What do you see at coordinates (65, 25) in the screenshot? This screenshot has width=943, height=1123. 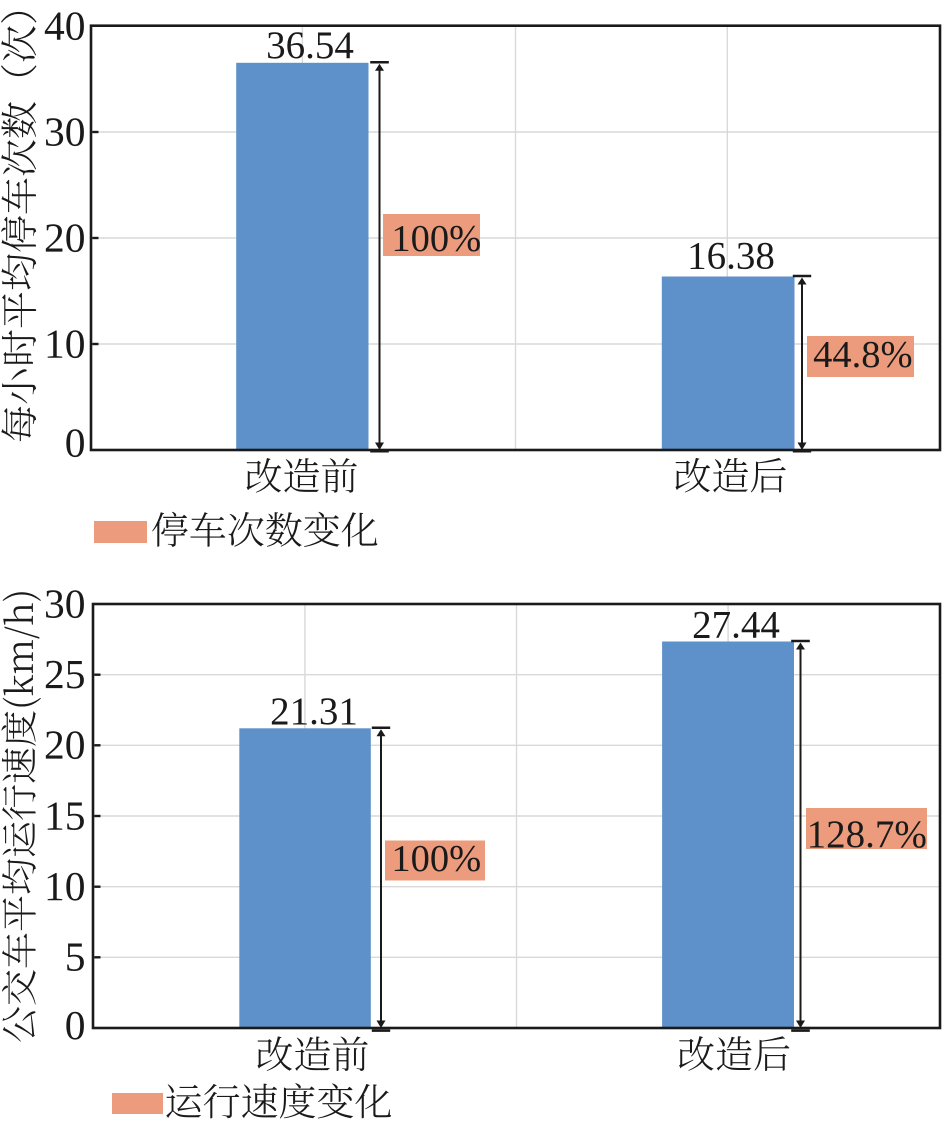 I see `svg-text: 40` at bounding box center [65, 25].